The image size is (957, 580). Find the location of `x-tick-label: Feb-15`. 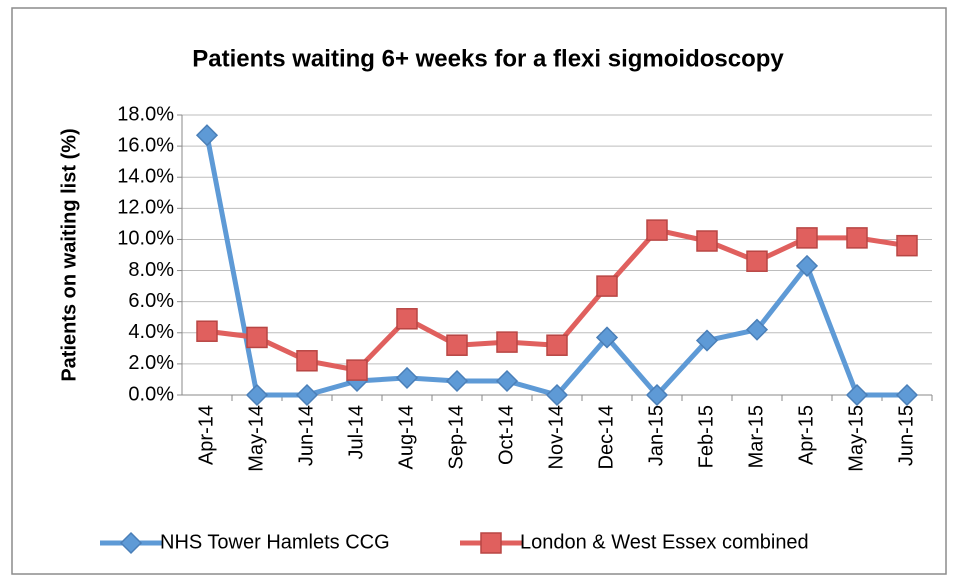

x-tick-label: Feb-15 is located at coordinates (706, 436).